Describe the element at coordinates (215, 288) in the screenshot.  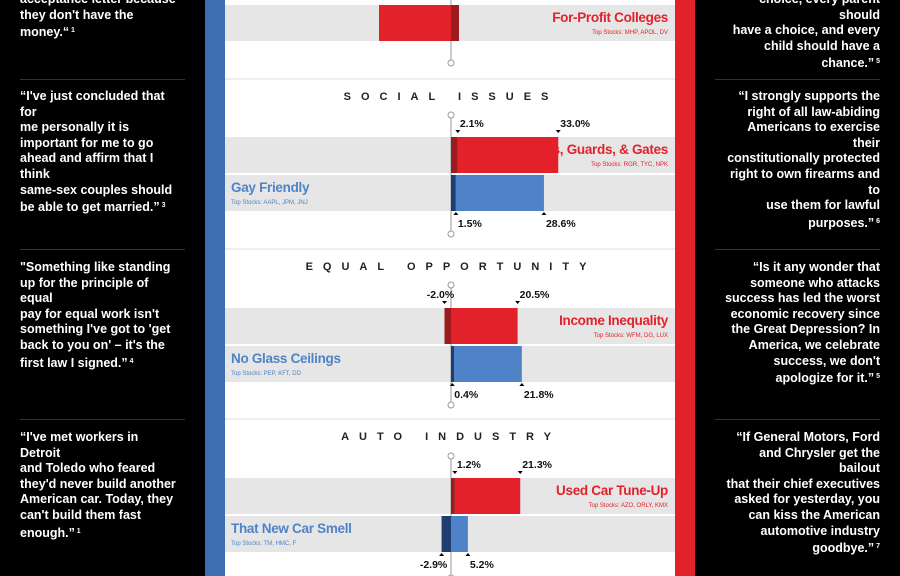
I see `left-blue-stripe` at that location.